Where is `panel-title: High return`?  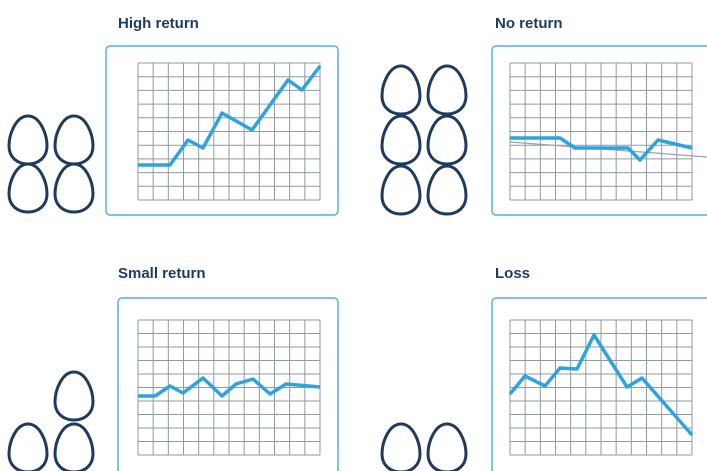
panel-title: High return is located at coordinates (158, 23).